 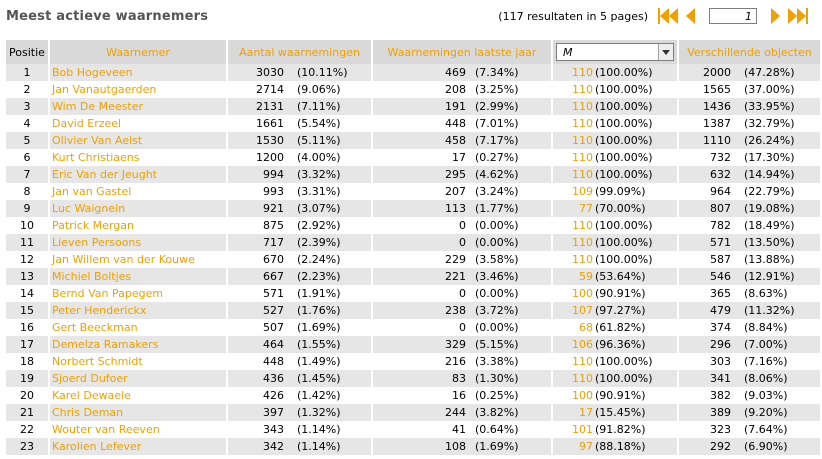 What do you see at coordinates (27, 72) in the screenshot?
I see `row-position: 1` at bounding box center [27, 72].